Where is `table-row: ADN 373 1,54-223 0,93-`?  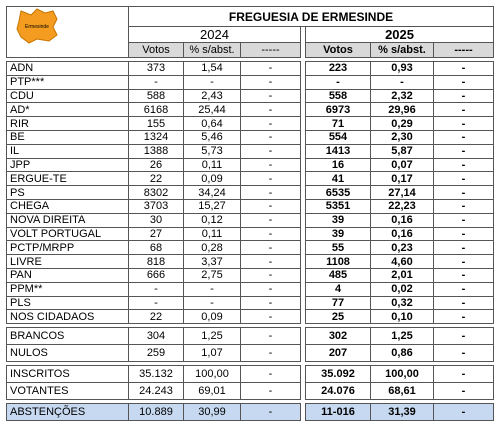 table-row: ADN 373 1,54-223 0,93- is located at coordinates (250, 68).